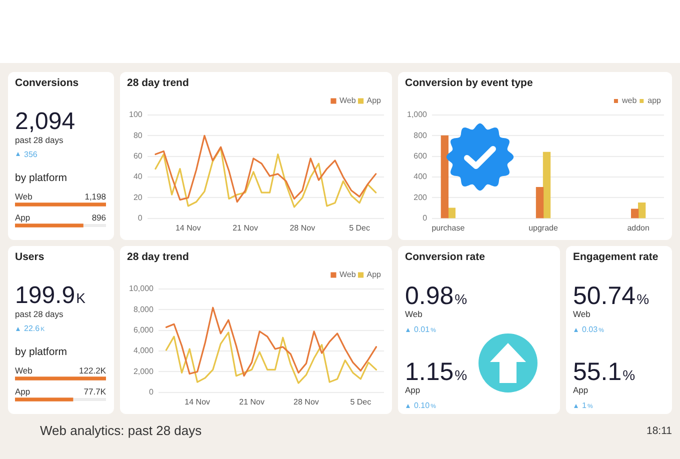 The image size is (680, 459). I want to click on text: 55.1%, so click(604, 372).